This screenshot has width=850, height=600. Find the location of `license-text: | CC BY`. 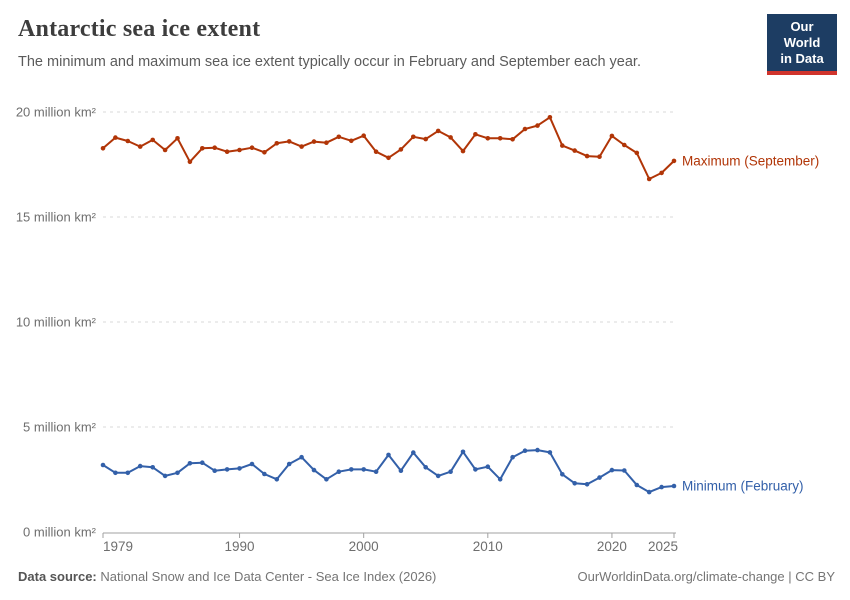

license-text: | CC BY is located at coordinates (809, 576).